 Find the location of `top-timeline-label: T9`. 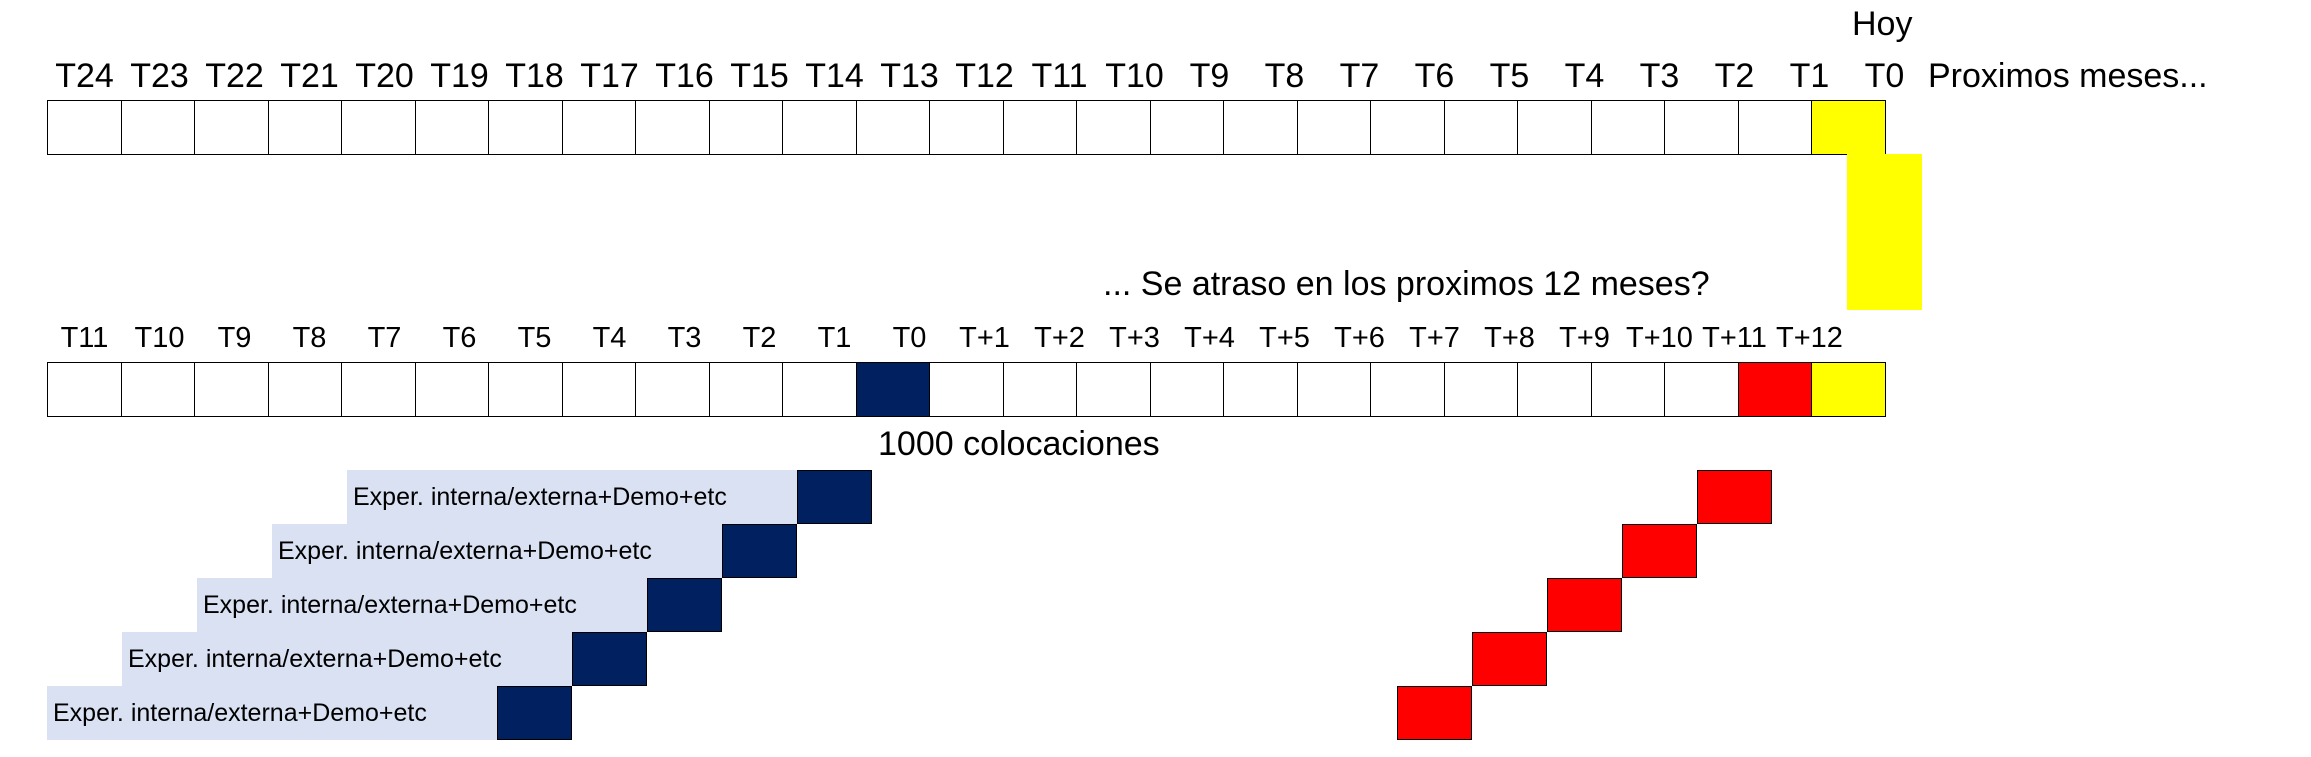

top-timeline-label: T9 is located at coordinates (1209, 76).